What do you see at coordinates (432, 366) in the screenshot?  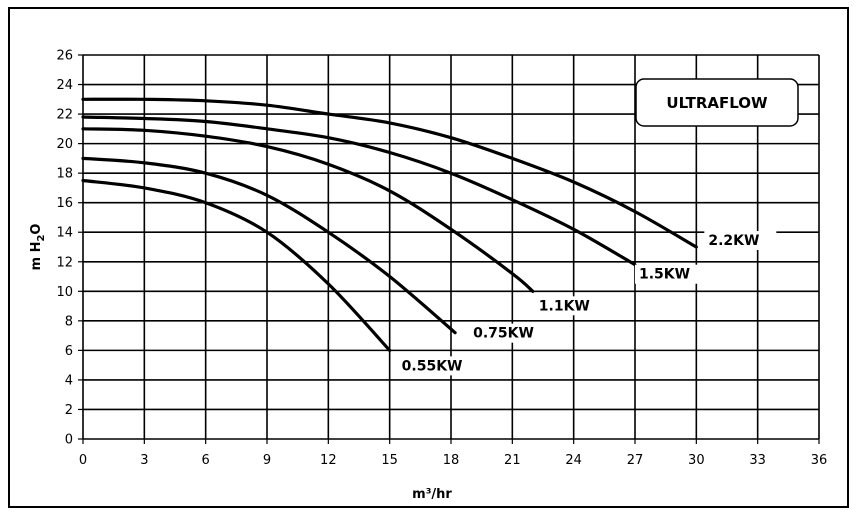 I see `series-label: 0.55KW` at bounding box center [432, 366].